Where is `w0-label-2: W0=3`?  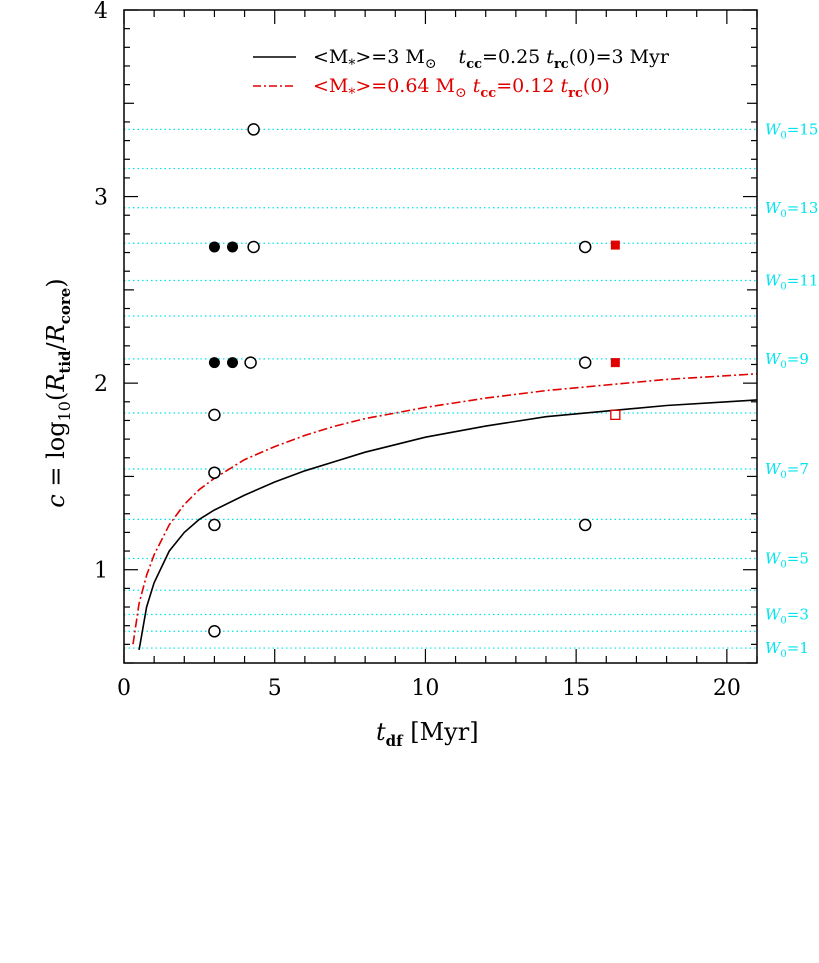
w0-label-2: W0=3 is located at coordinates (787, 615).